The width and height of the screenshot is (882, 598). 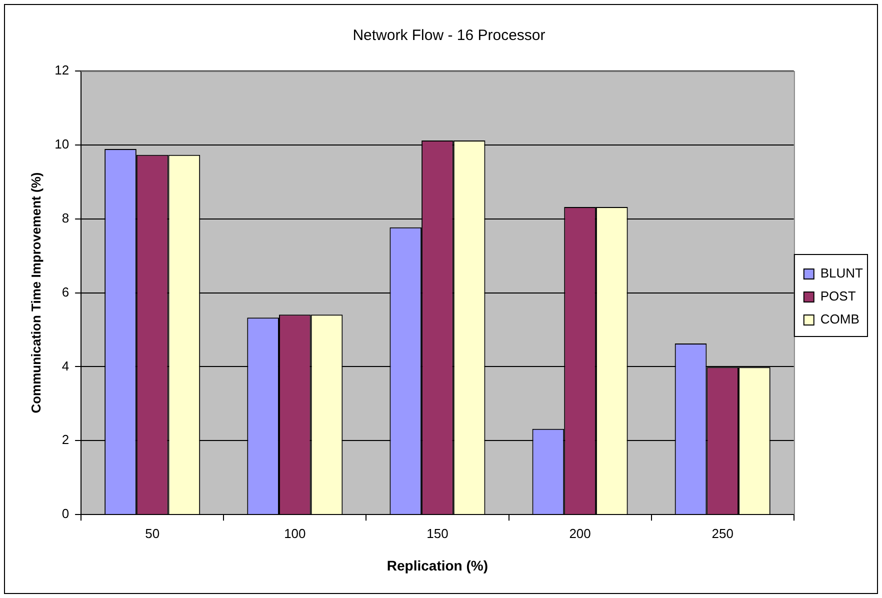 I want to click on x-tick-label: 150, so click(x=437, y=533).